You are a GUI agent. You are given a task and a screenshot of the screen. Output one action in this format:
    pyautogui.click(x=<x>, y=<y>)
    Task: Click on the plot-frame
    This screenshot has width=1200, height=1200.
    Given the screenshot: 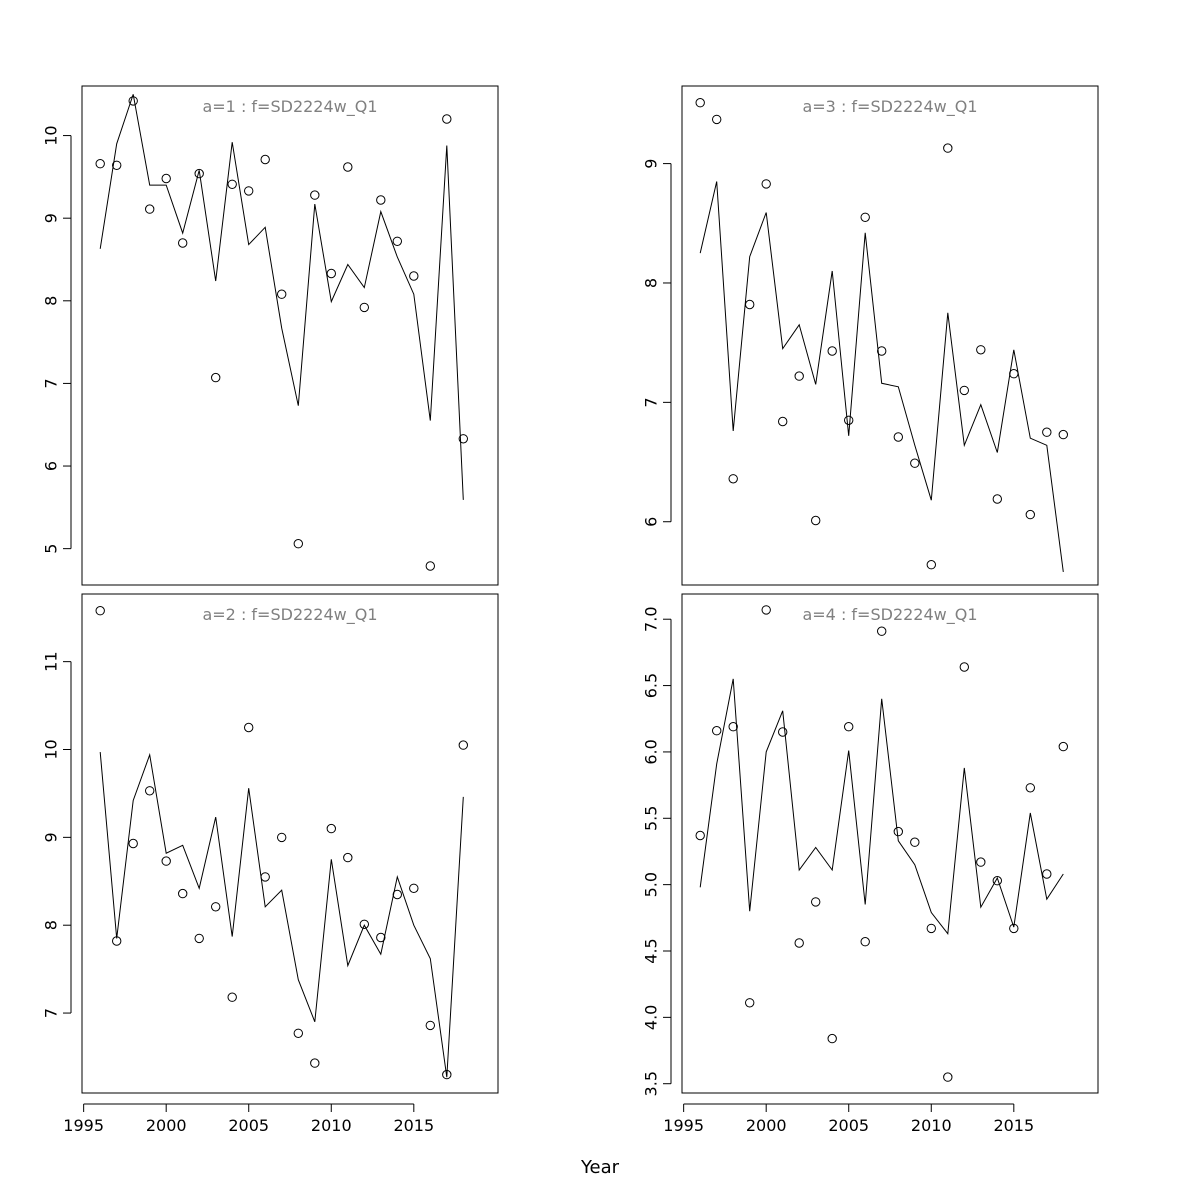 What is the action you would take?
    pyautogui.click(x=290, y=335)
    